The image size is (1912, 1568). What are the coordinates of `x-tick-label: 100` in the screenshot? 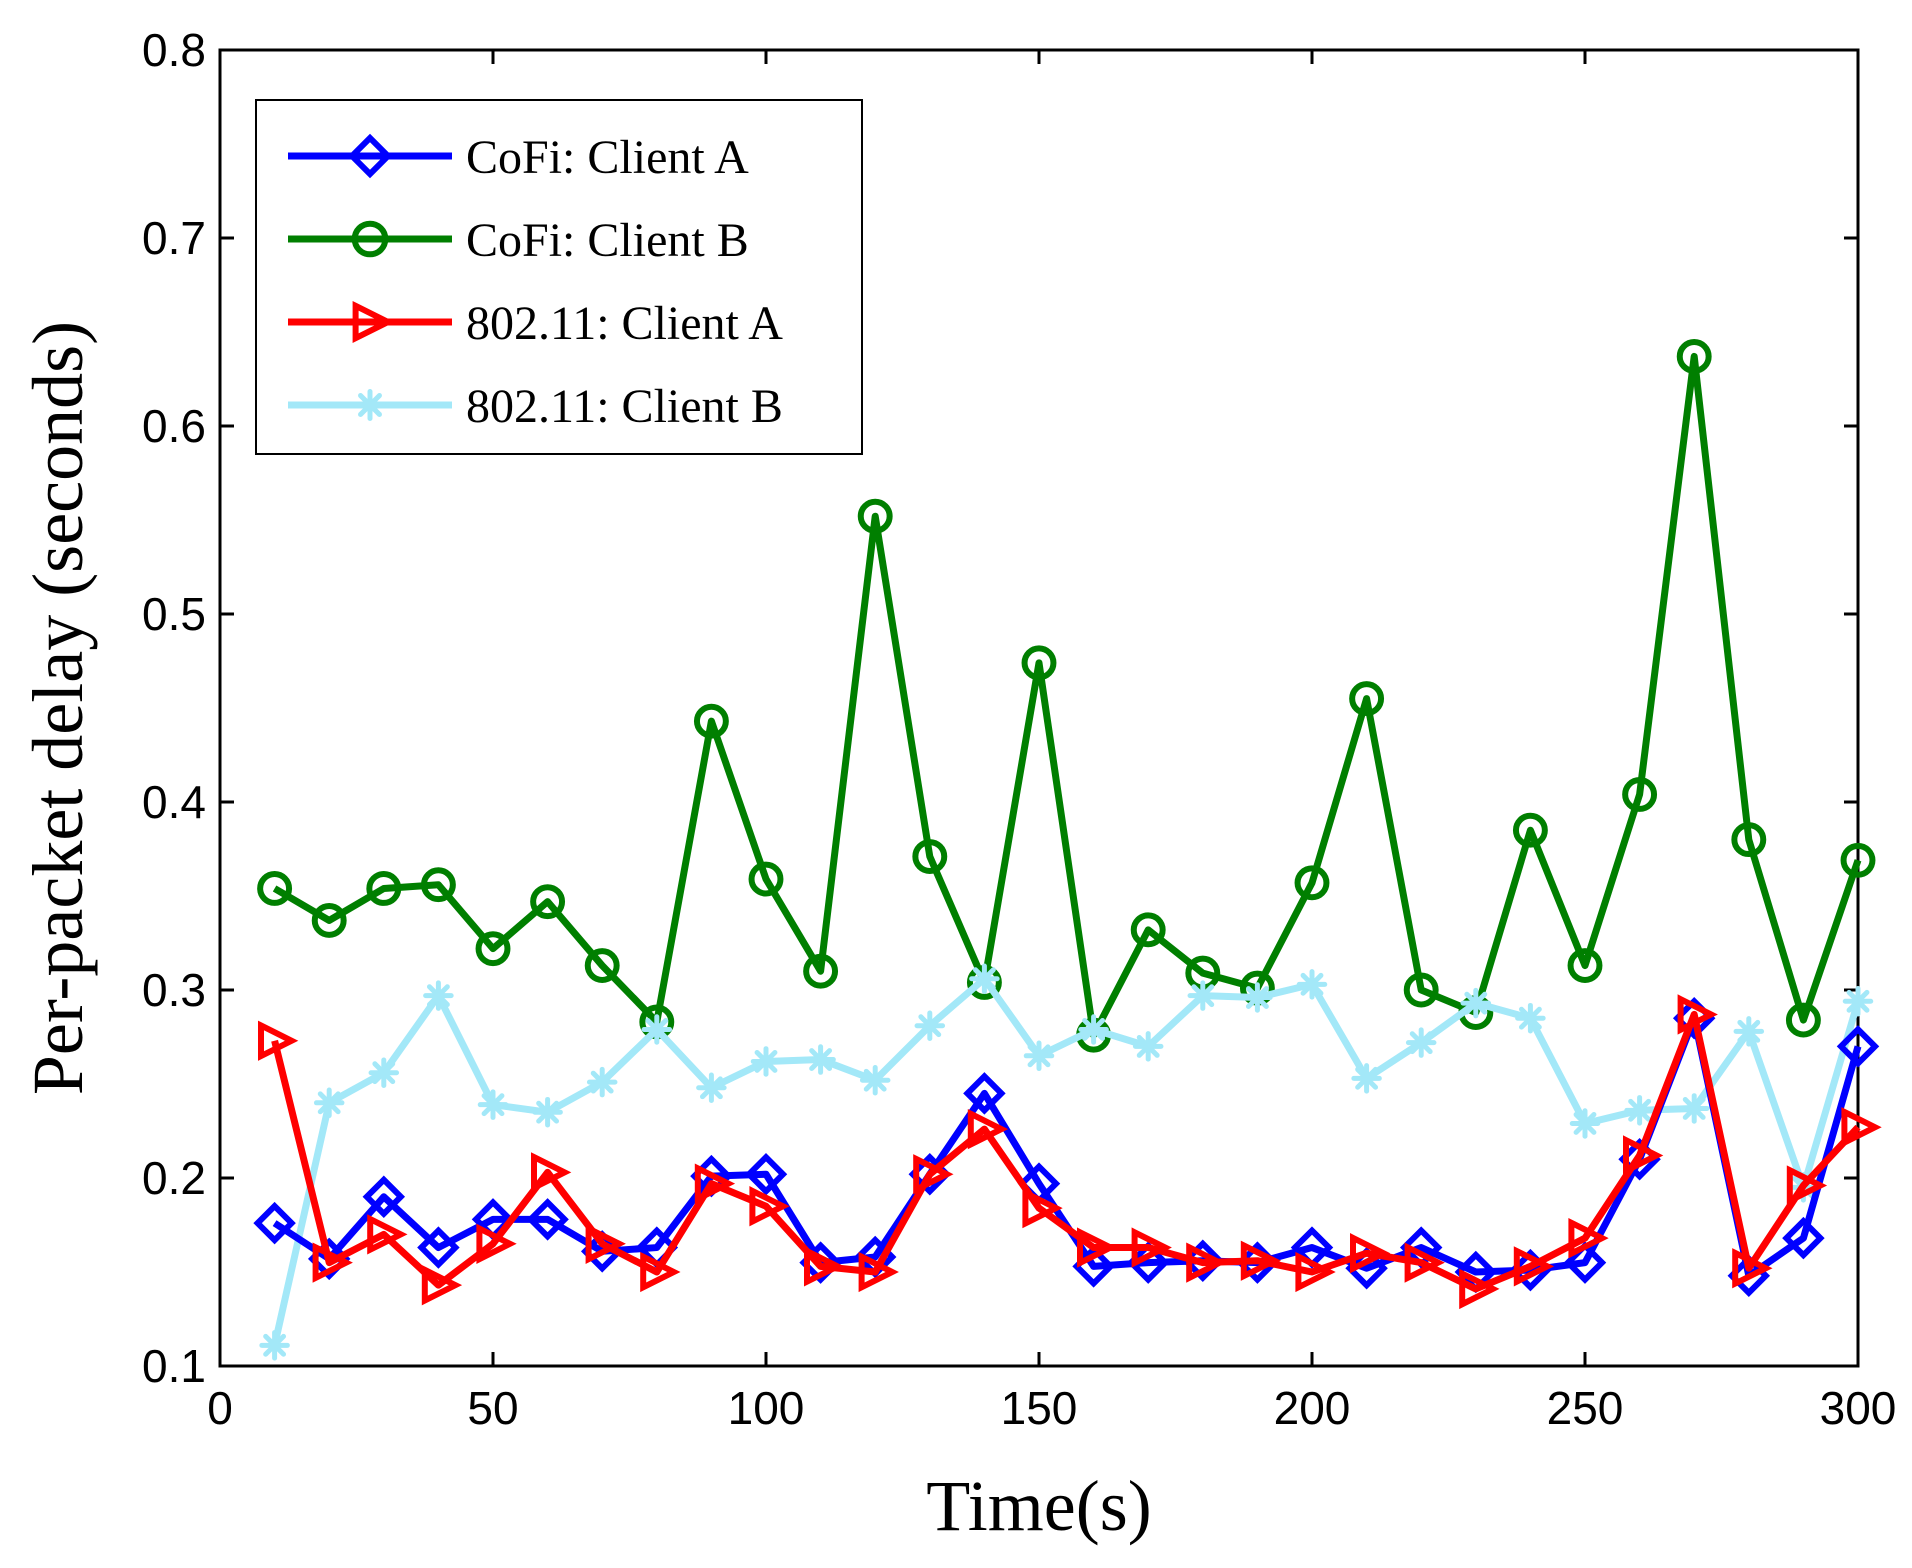 It's located at (766, 1408).